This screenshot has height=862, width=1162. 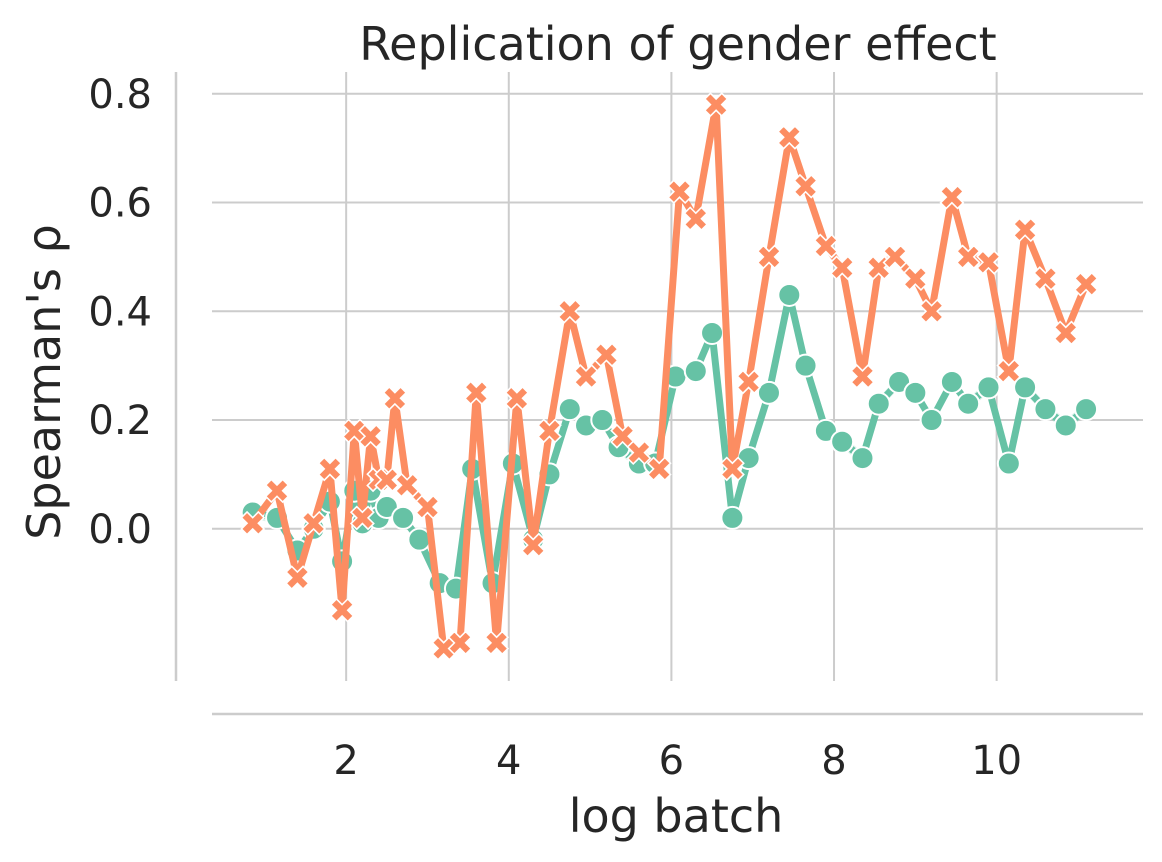 I want to click on y-tick-label: 0.6, so click(x=120, y=204).